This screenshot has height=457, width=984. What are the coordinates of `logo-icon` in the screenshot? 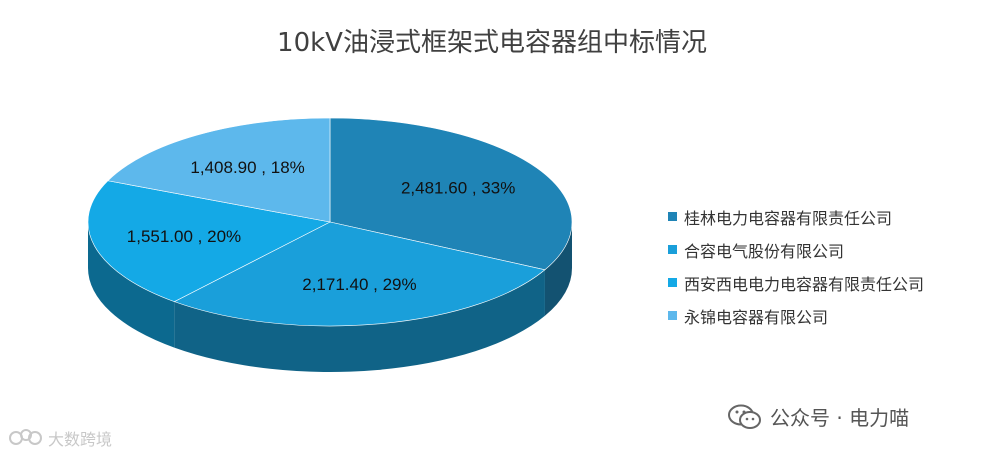 It's located at (25, 437).